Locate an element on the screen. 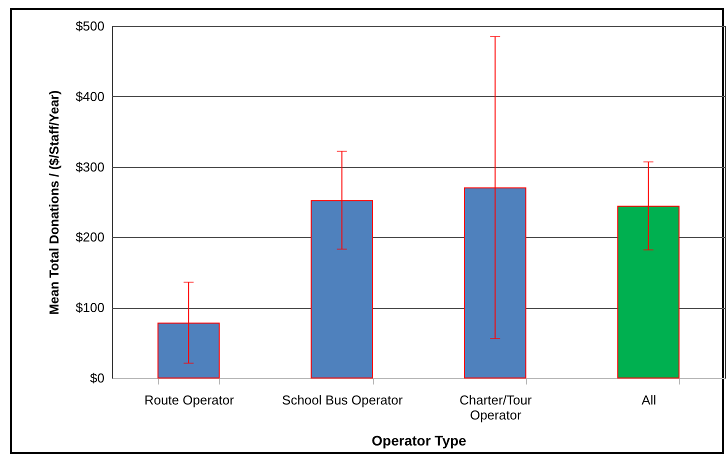 Image resolution: width=728 pixels, height=456 pixels. y-axis-title: Mean Total Donations / ($/Staff/Year) is located at coordinates (54, 202).